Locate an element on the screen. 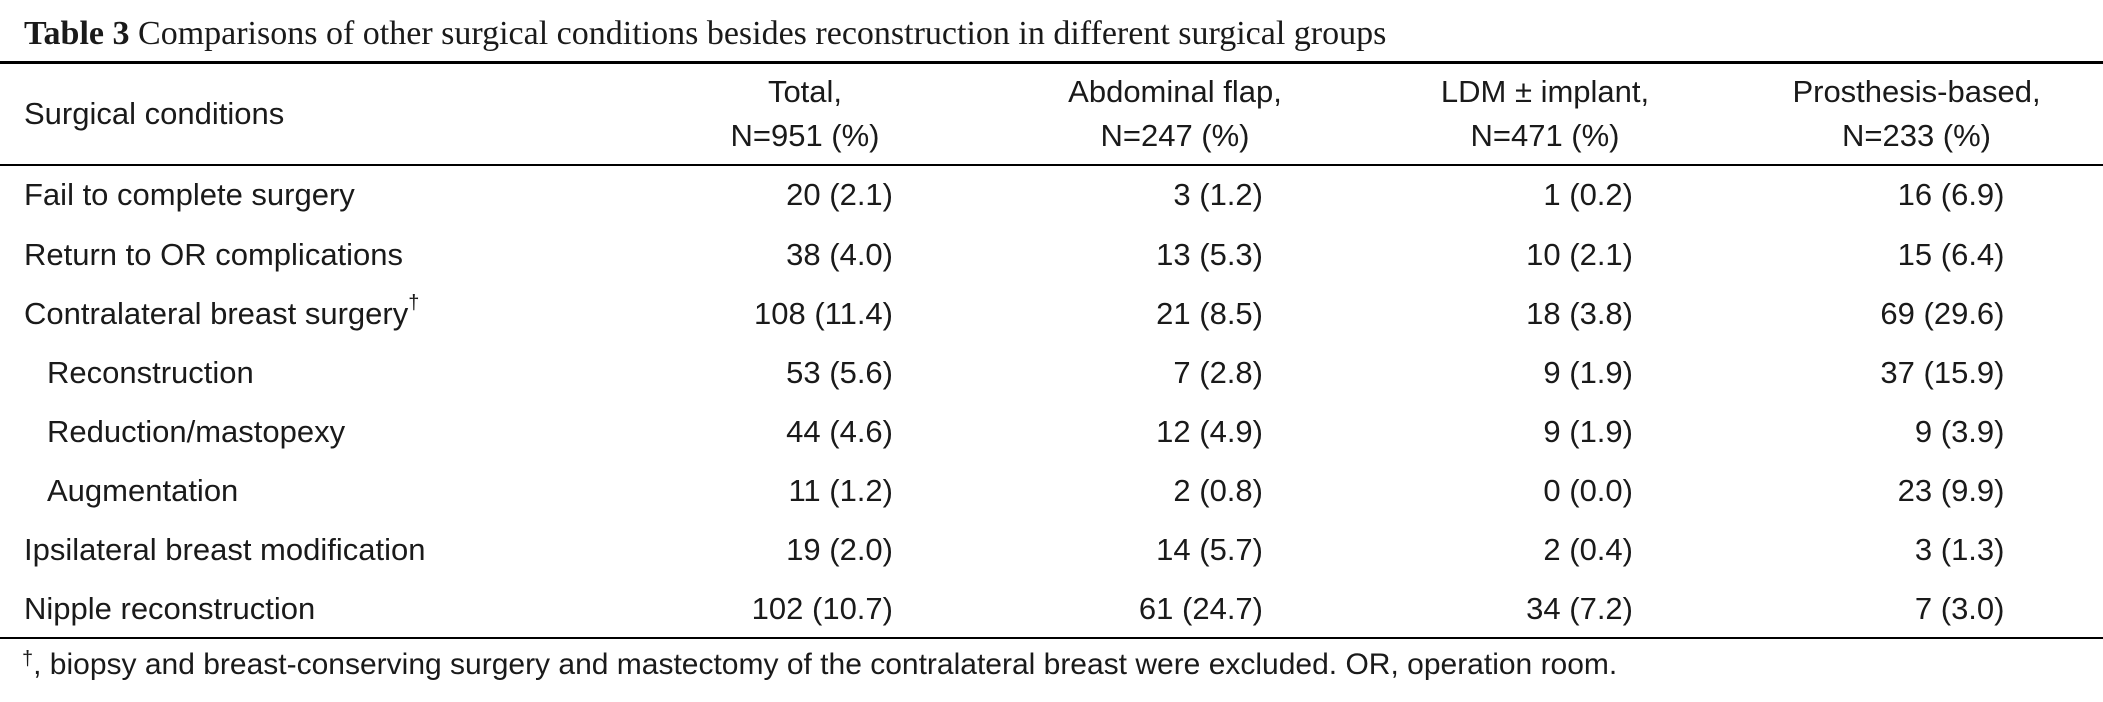 The width and height of the screenshot is (2103, 702). cell-total: 102 (10.7) is located at coordinates (805, 608).